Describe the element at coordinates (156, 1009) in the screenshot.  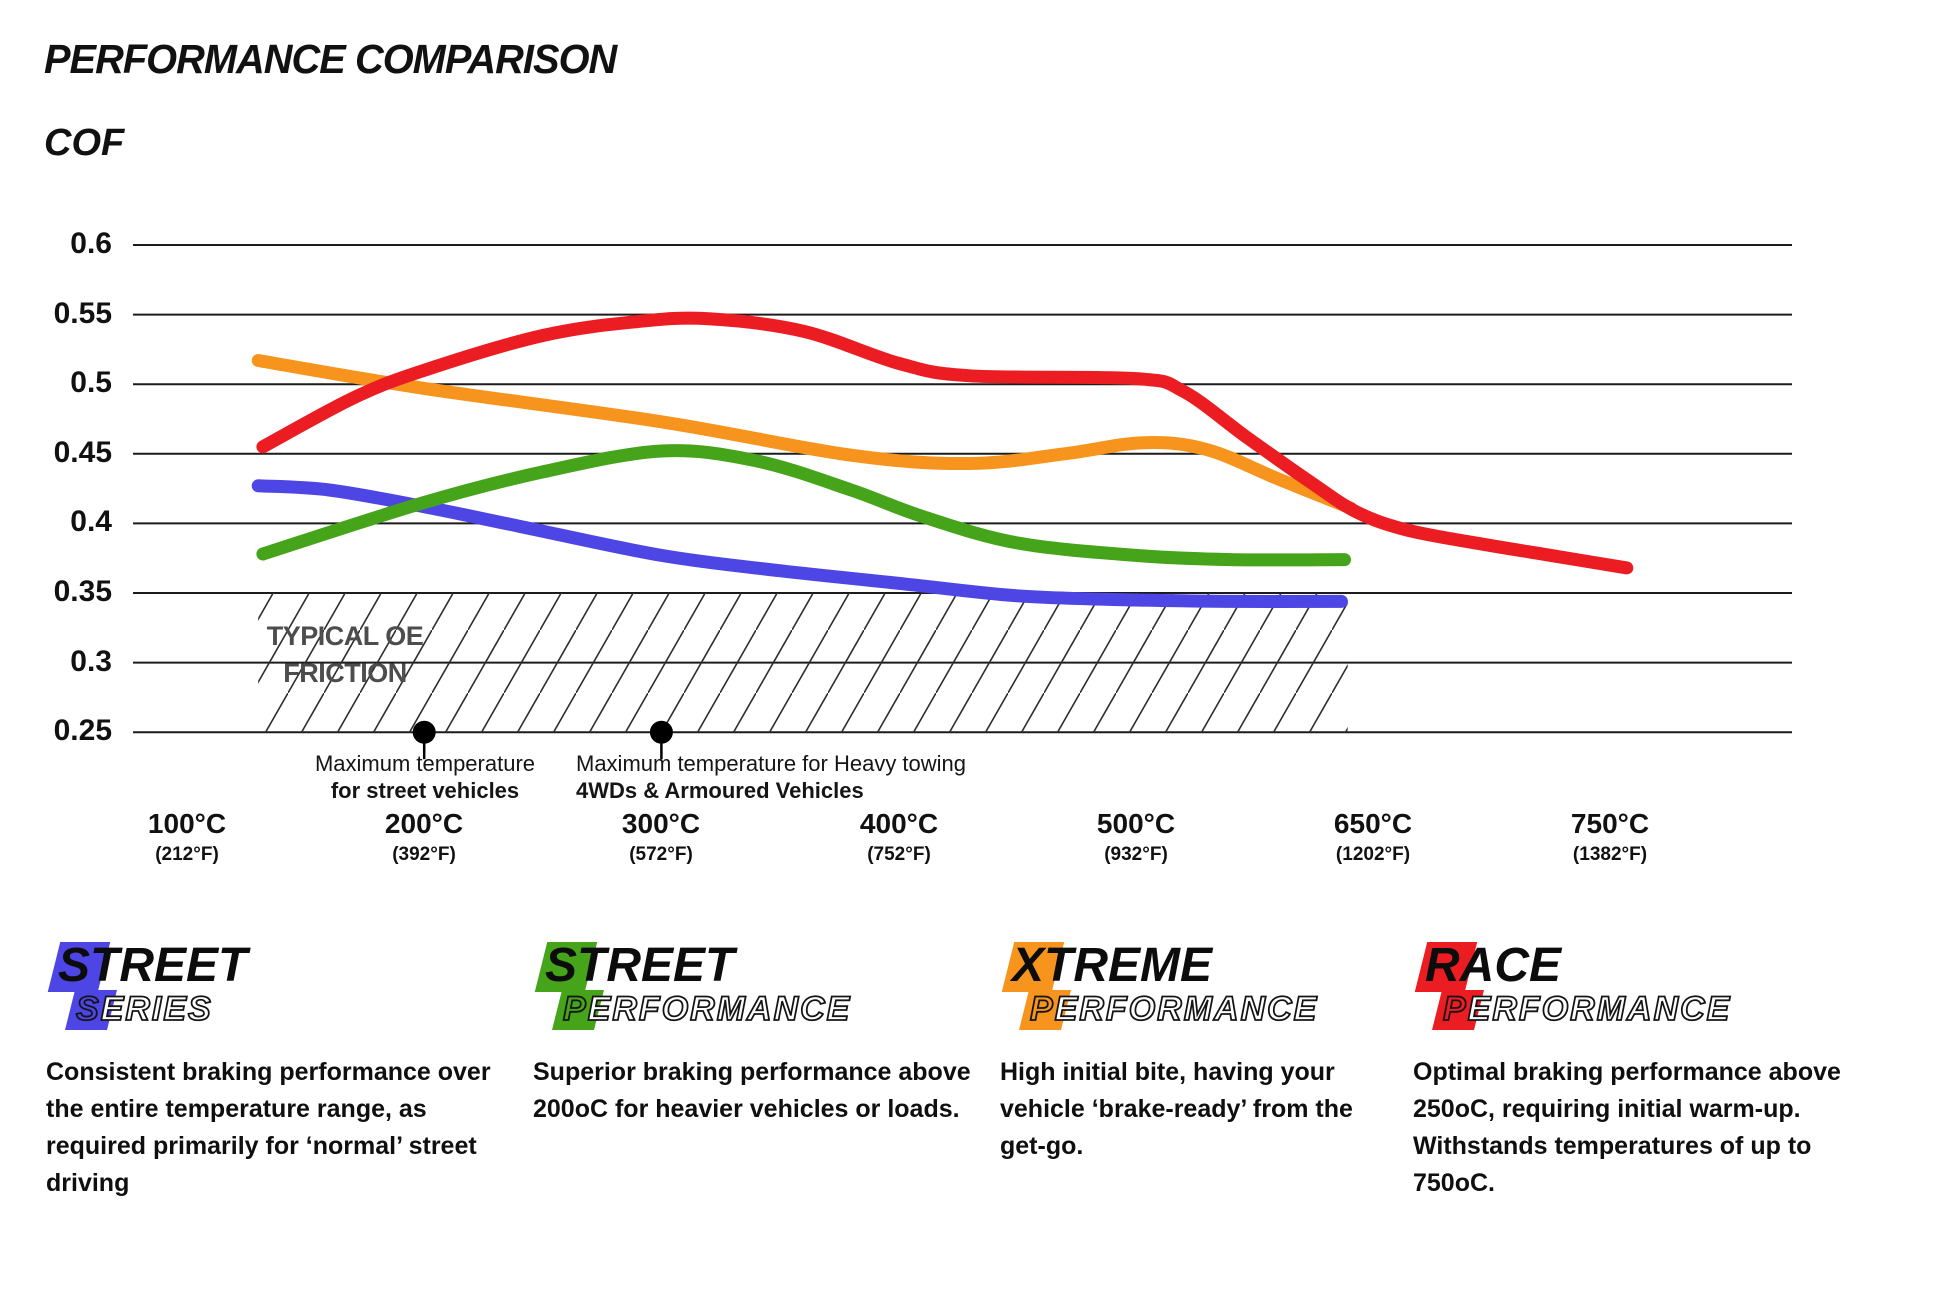
I see `logo-line2-rest: ERIES` at that location.